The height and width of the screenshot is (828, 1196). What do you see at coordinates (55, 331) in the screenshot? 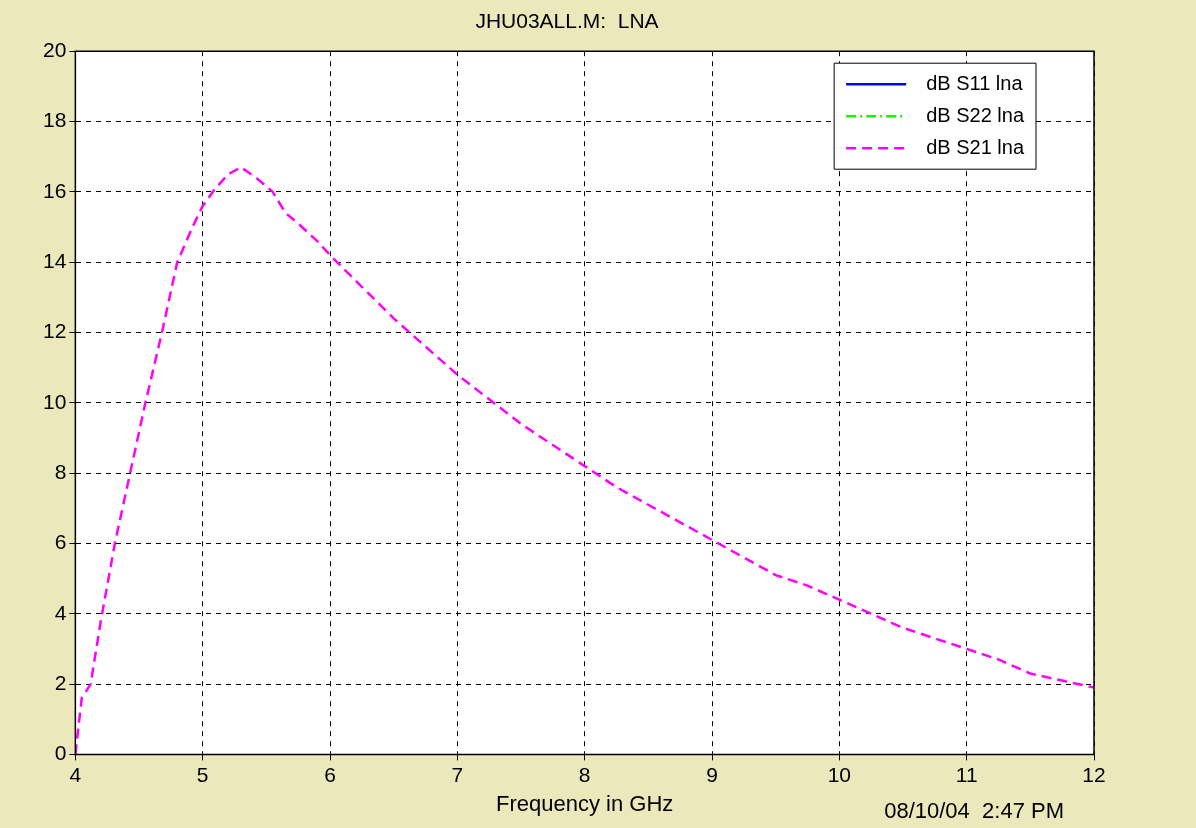
I see `y-tick-label: 12` at bounding box center [55, 331].